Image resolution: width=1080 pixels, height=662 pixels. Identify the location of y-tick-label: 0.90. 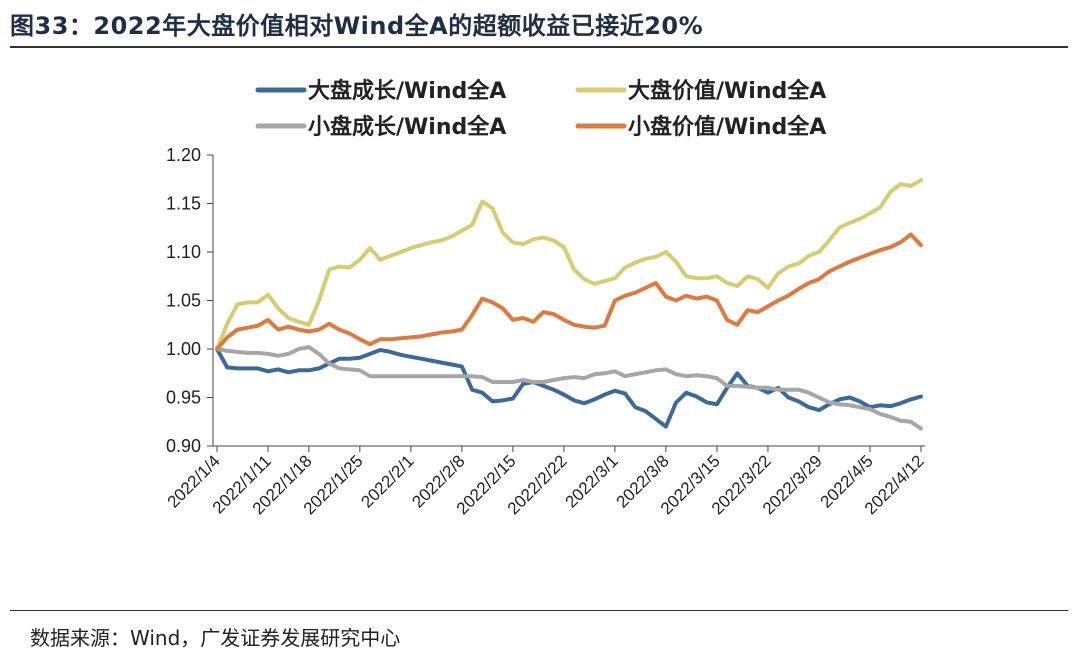
(183, 446).